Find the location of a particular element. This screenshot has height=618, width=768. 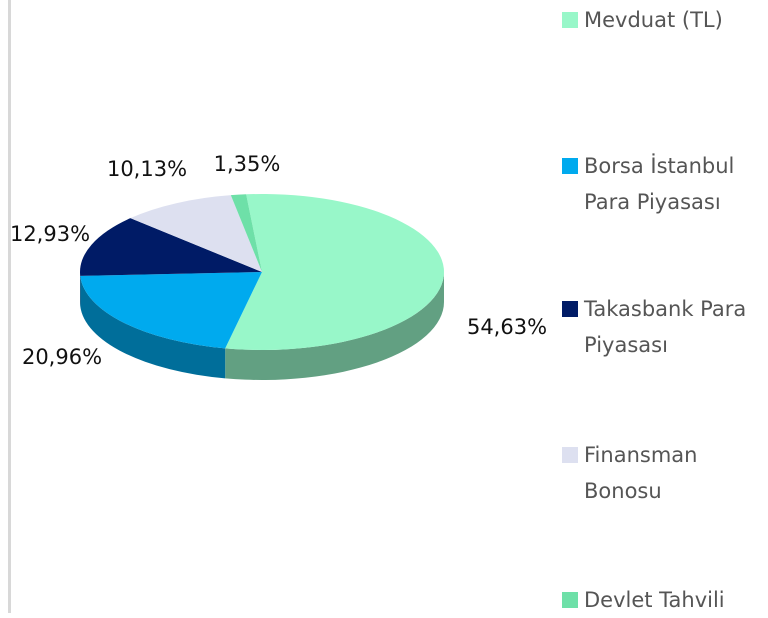

legend-label: Finansman Bonosu is located at coordinates (671, 473).